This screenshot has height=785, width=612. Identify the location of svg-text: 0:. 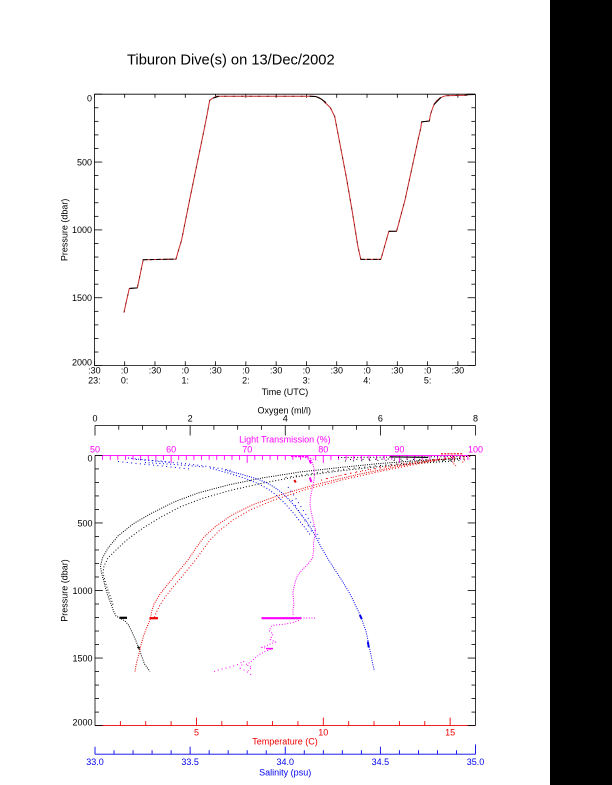
(125, 380).